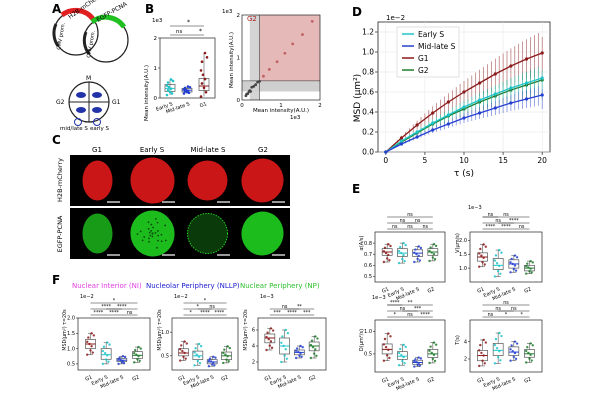  What do you see at coordinates (81, 110) in the screenshot?
I see `cell-mid-late-s` at bounding box center [81, 110].